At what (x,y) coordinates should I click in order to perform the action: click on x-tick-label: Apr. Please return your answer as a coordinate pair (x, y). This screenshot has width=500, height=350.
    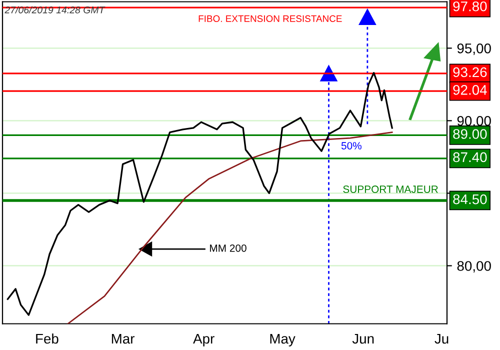
    Looking at the image, I should click on (203, 340).